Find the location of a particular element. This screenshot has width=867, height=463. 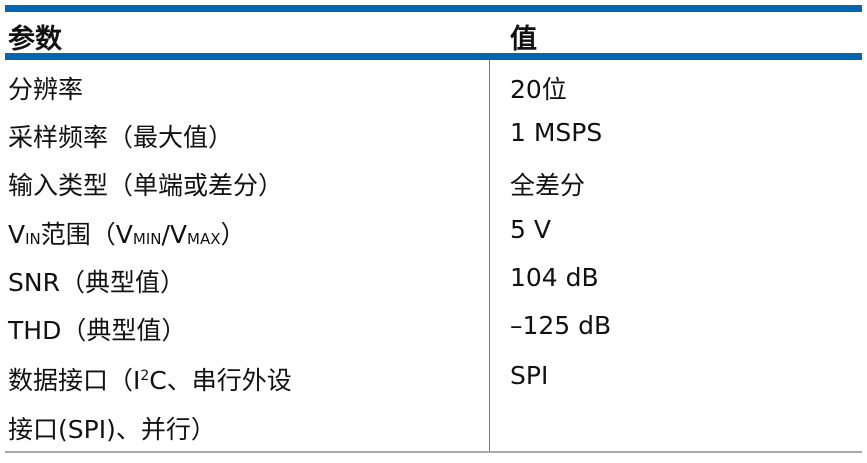

column-header-param: 参数 is located at coordinates (35, 39).